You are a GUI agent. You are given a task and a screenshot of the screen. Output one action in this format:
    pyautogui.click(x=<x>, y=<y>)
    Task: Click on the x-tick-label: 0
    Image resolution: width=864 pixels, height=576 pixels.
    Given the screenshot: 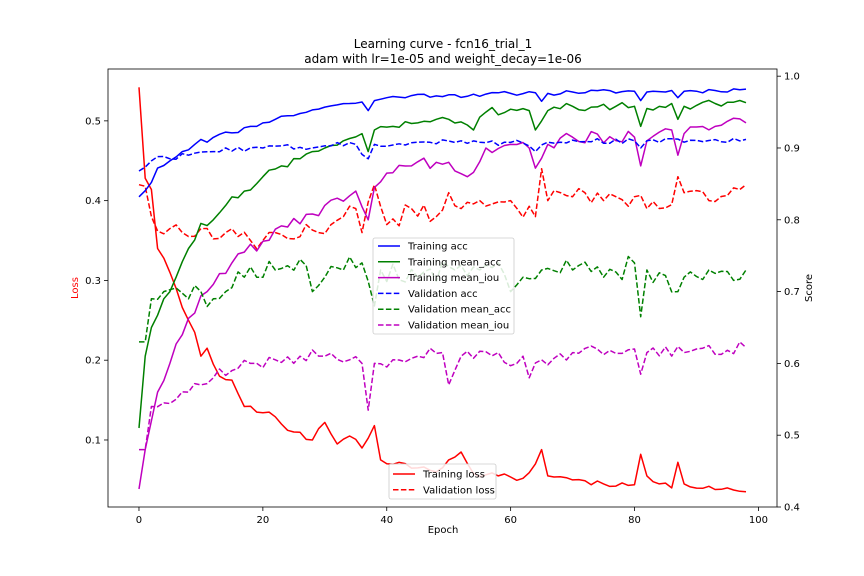 What is the action you would take?
    pyautogui.click(x=139, y=520)
    